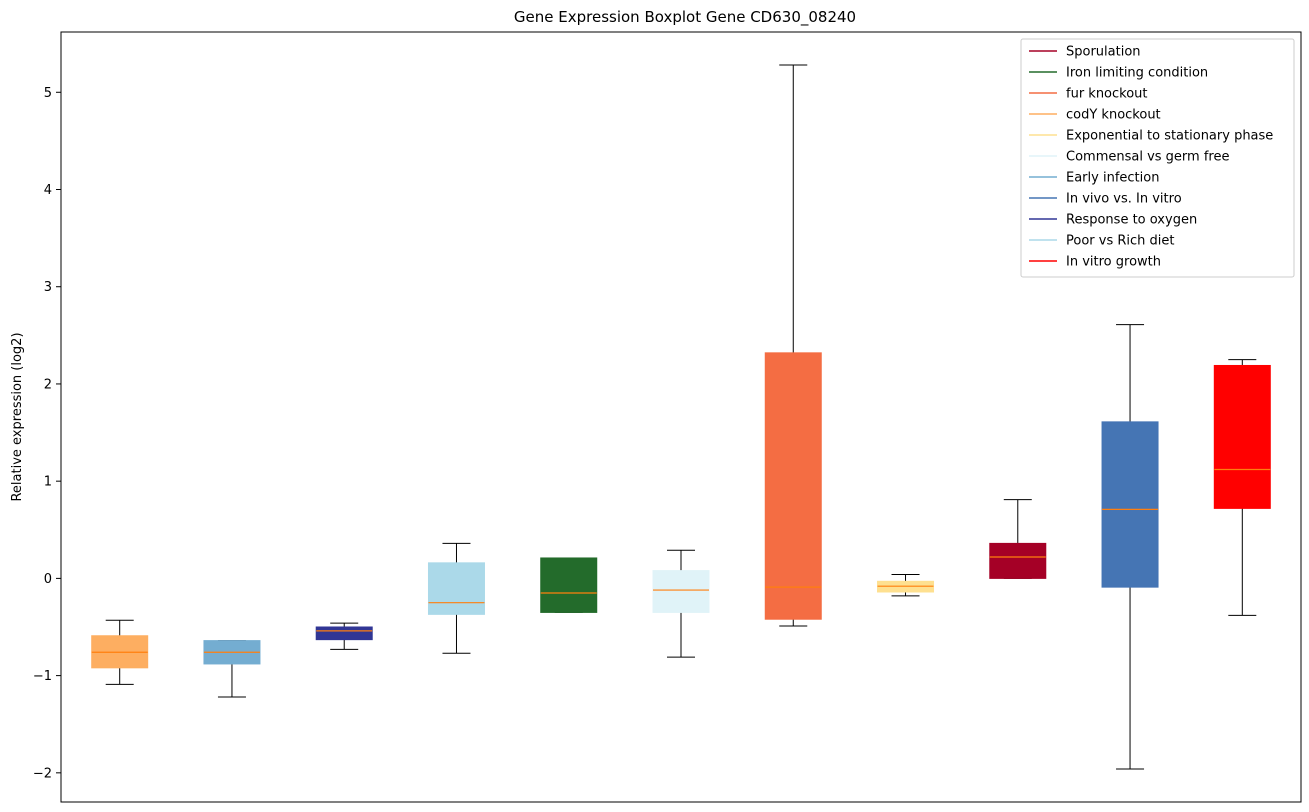 The image size is (1309, 812). I want to click on legend-label: Early infection, so click(1112, 178).